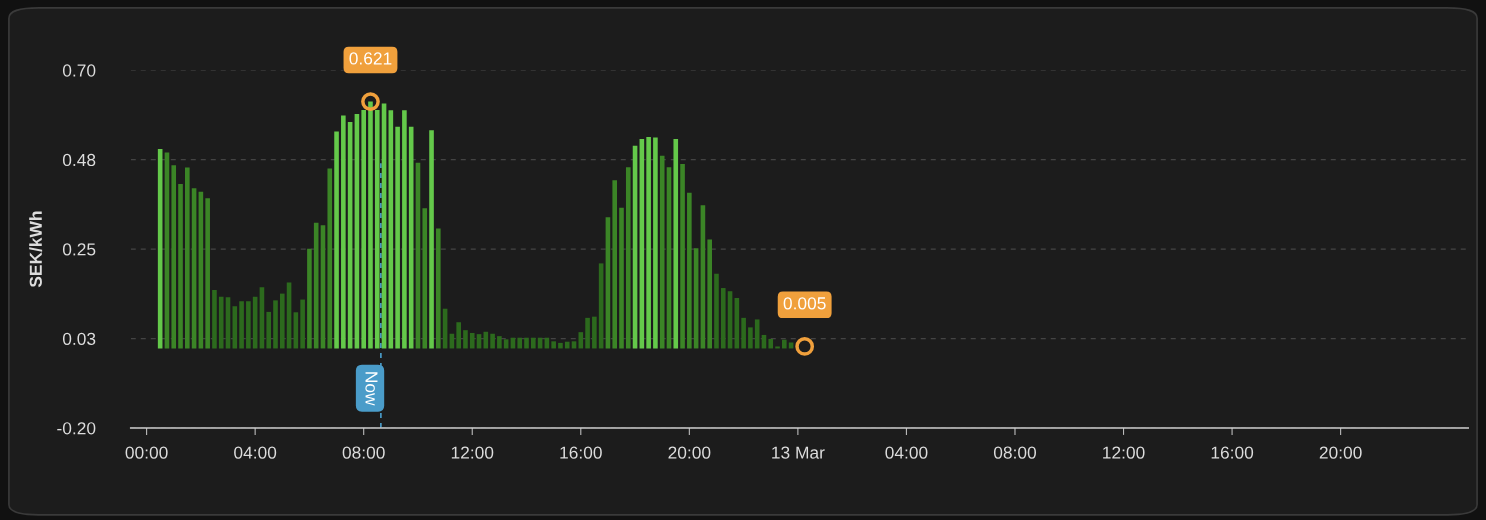 The image size is (1486, 520). What do you see at coordinates (146, 452) in the screenshot?
I see `x-tick-label: 00:00` at bounding box center [146, 452].